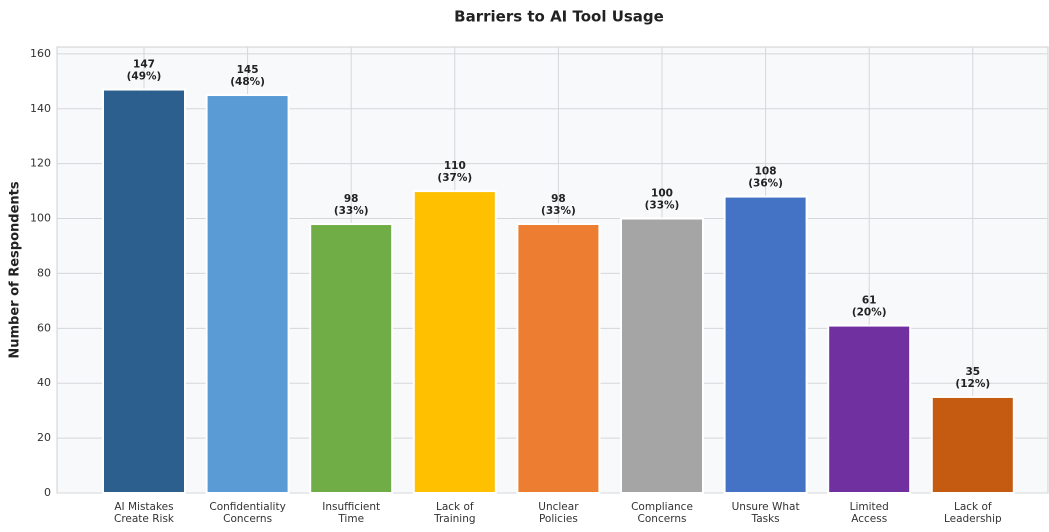 The height and width of the screenshot is (532, 1049). Describe the element at coordinates (144, 513) in the screenshot. I see `x-tick-label: AI Mistakes Create Risk` at that location.